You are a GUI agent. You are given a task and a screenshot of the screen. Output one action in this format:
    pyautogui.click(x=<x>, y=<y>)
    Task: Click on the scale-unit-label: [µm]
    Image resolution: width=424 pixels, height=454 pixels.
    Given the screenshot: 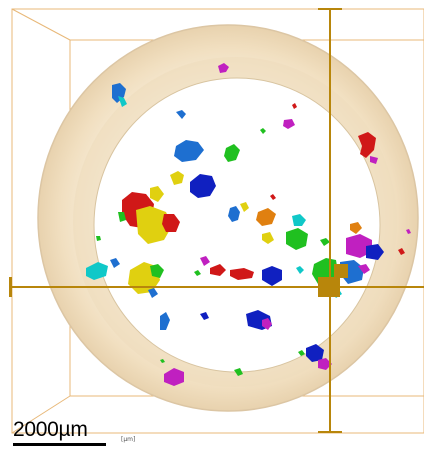 What is the action you would take?
    pyautogui.click(x=128, y=439)
    